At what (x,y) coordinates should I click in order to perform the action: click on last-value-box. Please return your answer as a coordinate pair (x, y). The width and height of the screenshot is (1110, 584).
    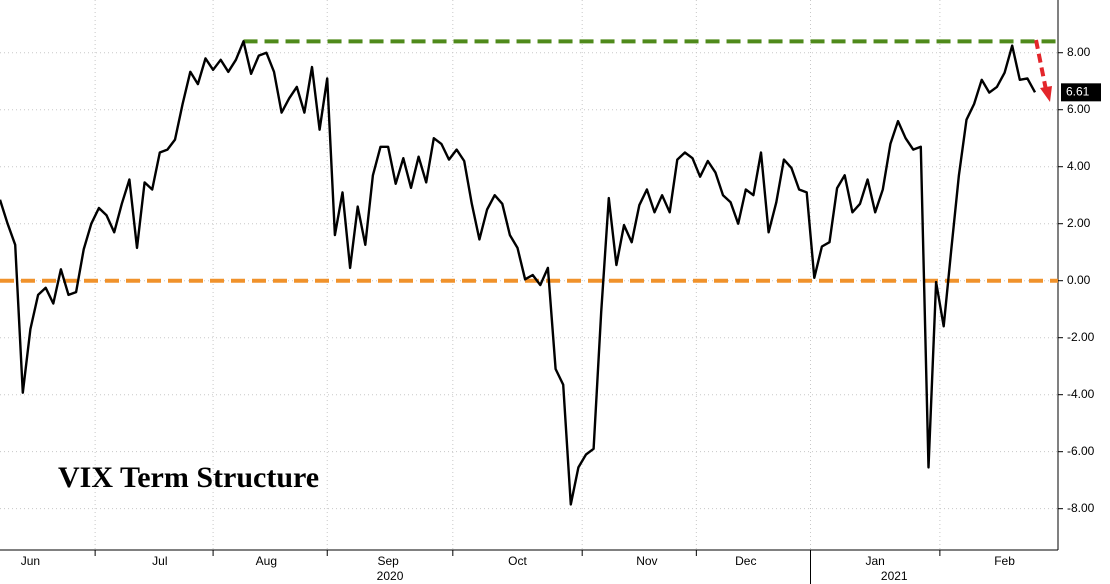
    Looking at the image, I should click on (1081, 92).